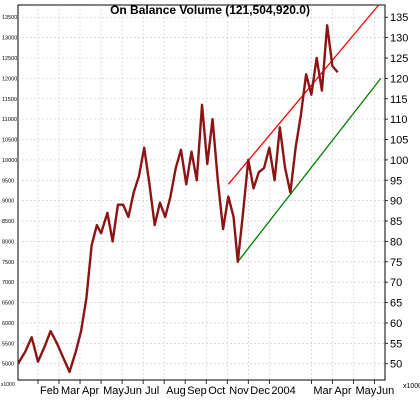  Describe the element at coordinates (399, 79) in the screenshot. I see `right-tick-label: 120` at that location.